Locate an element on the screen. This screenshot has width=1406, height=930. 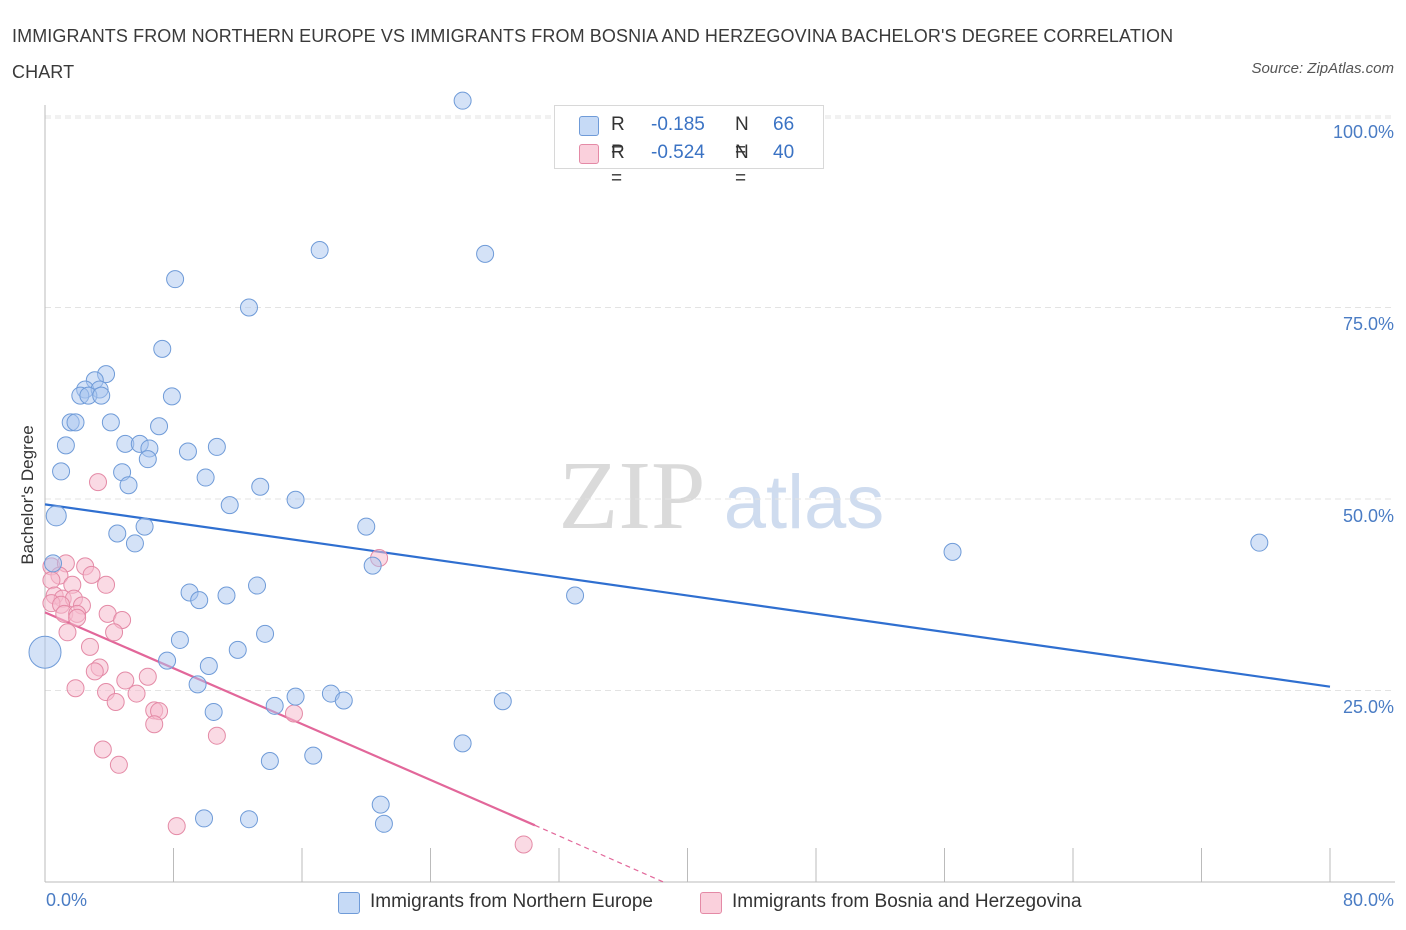
legend-n-value: 66 is located at coordinates (784, 124).